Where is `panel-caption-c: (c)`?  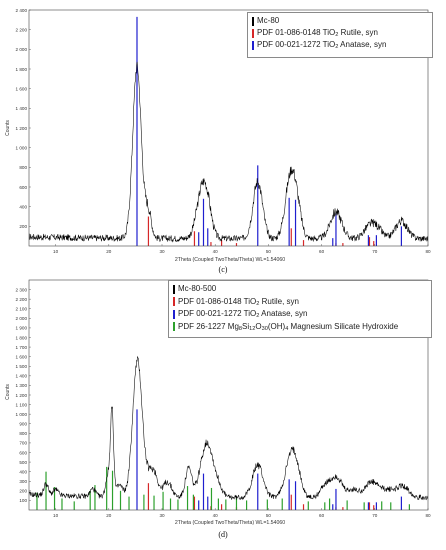 panel-caption-c: (c) is located at coordinates (223, 269).